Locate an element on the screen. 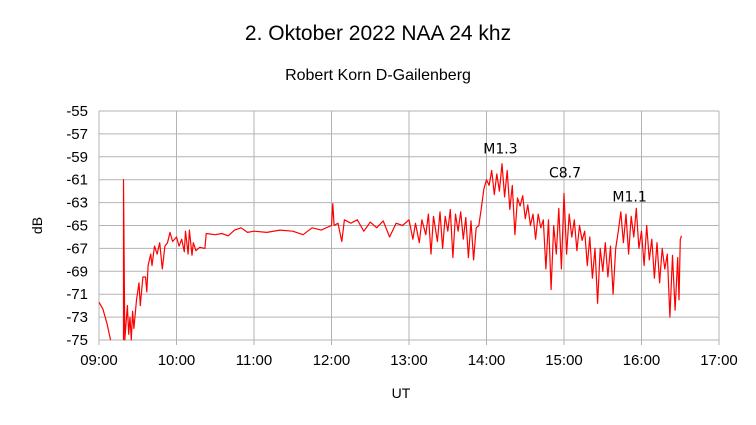 The image size is (756, 425). annotation-label: M1.1 is located at coordinates (629, 197).